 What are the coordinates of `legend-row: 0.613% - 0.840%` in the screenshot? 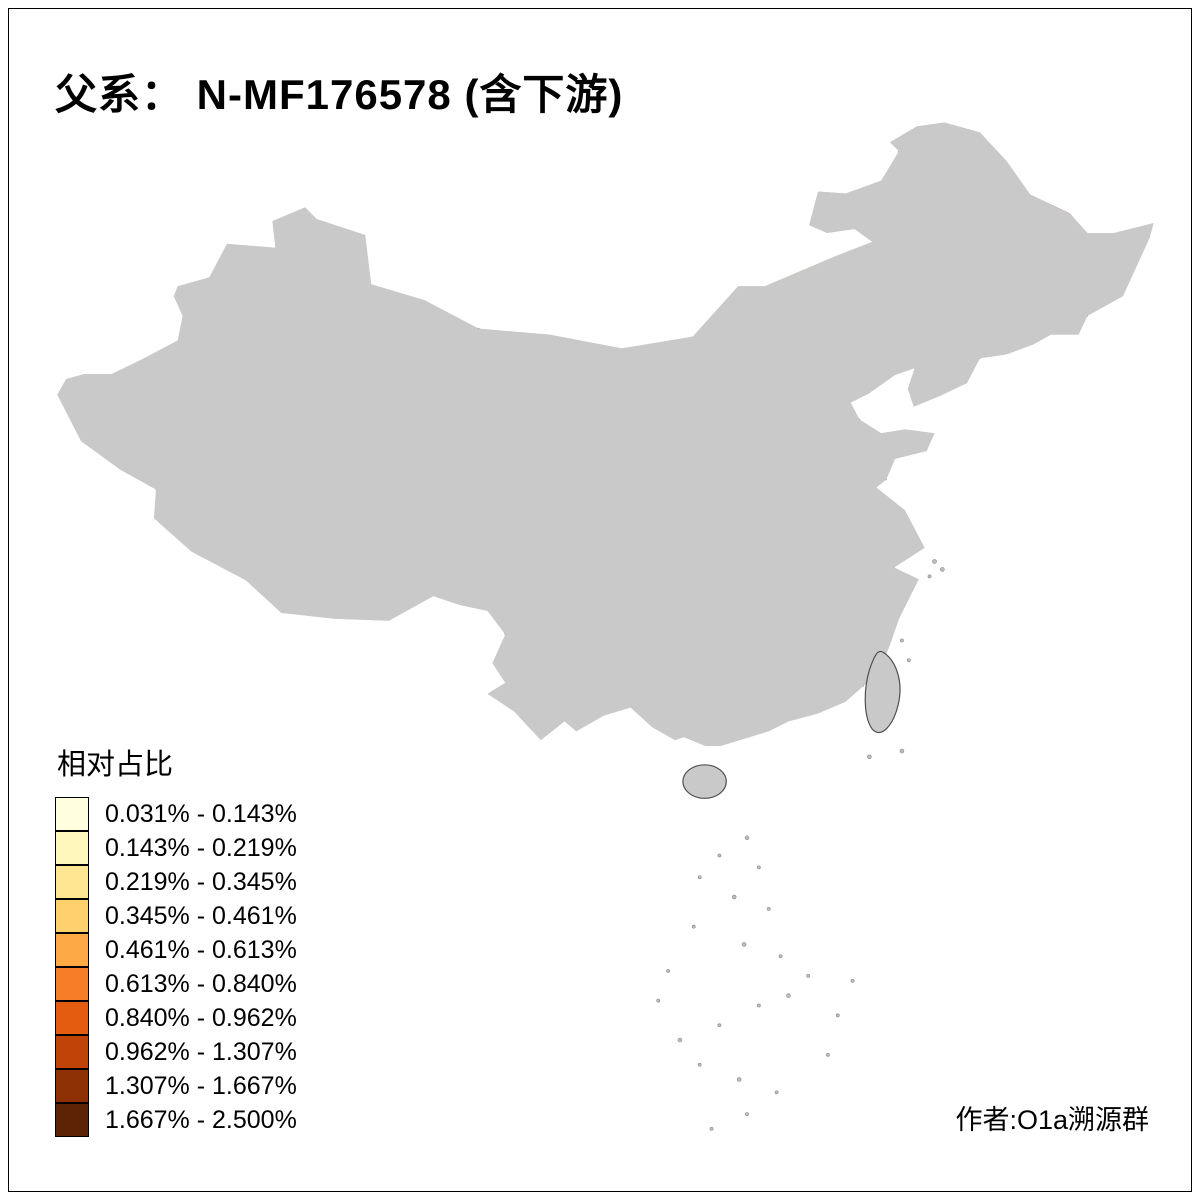 It's located at (176, 984).